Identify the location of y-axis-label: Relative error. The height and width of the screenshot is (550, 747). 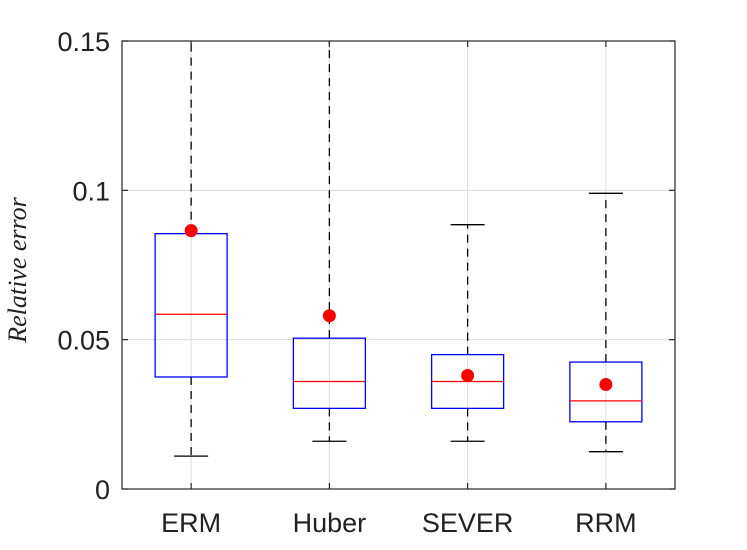
(17, 269).